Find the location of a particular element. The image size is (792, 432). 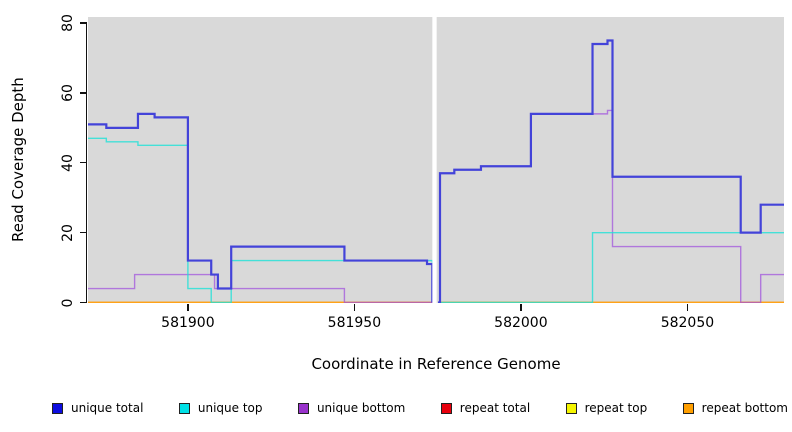

y-tick-label: 40 is located at coordinates (68, 162).